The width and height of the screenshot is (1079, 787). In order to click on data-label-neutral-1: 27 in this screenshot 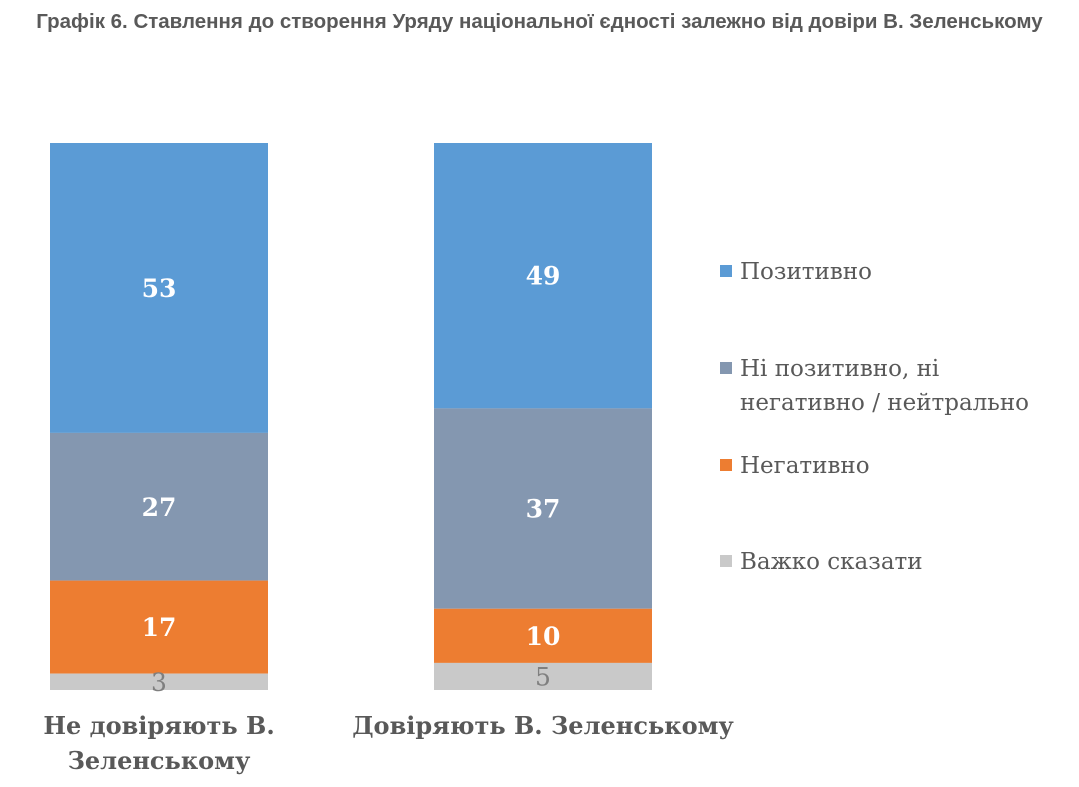, I will do `click(159, 507)`.